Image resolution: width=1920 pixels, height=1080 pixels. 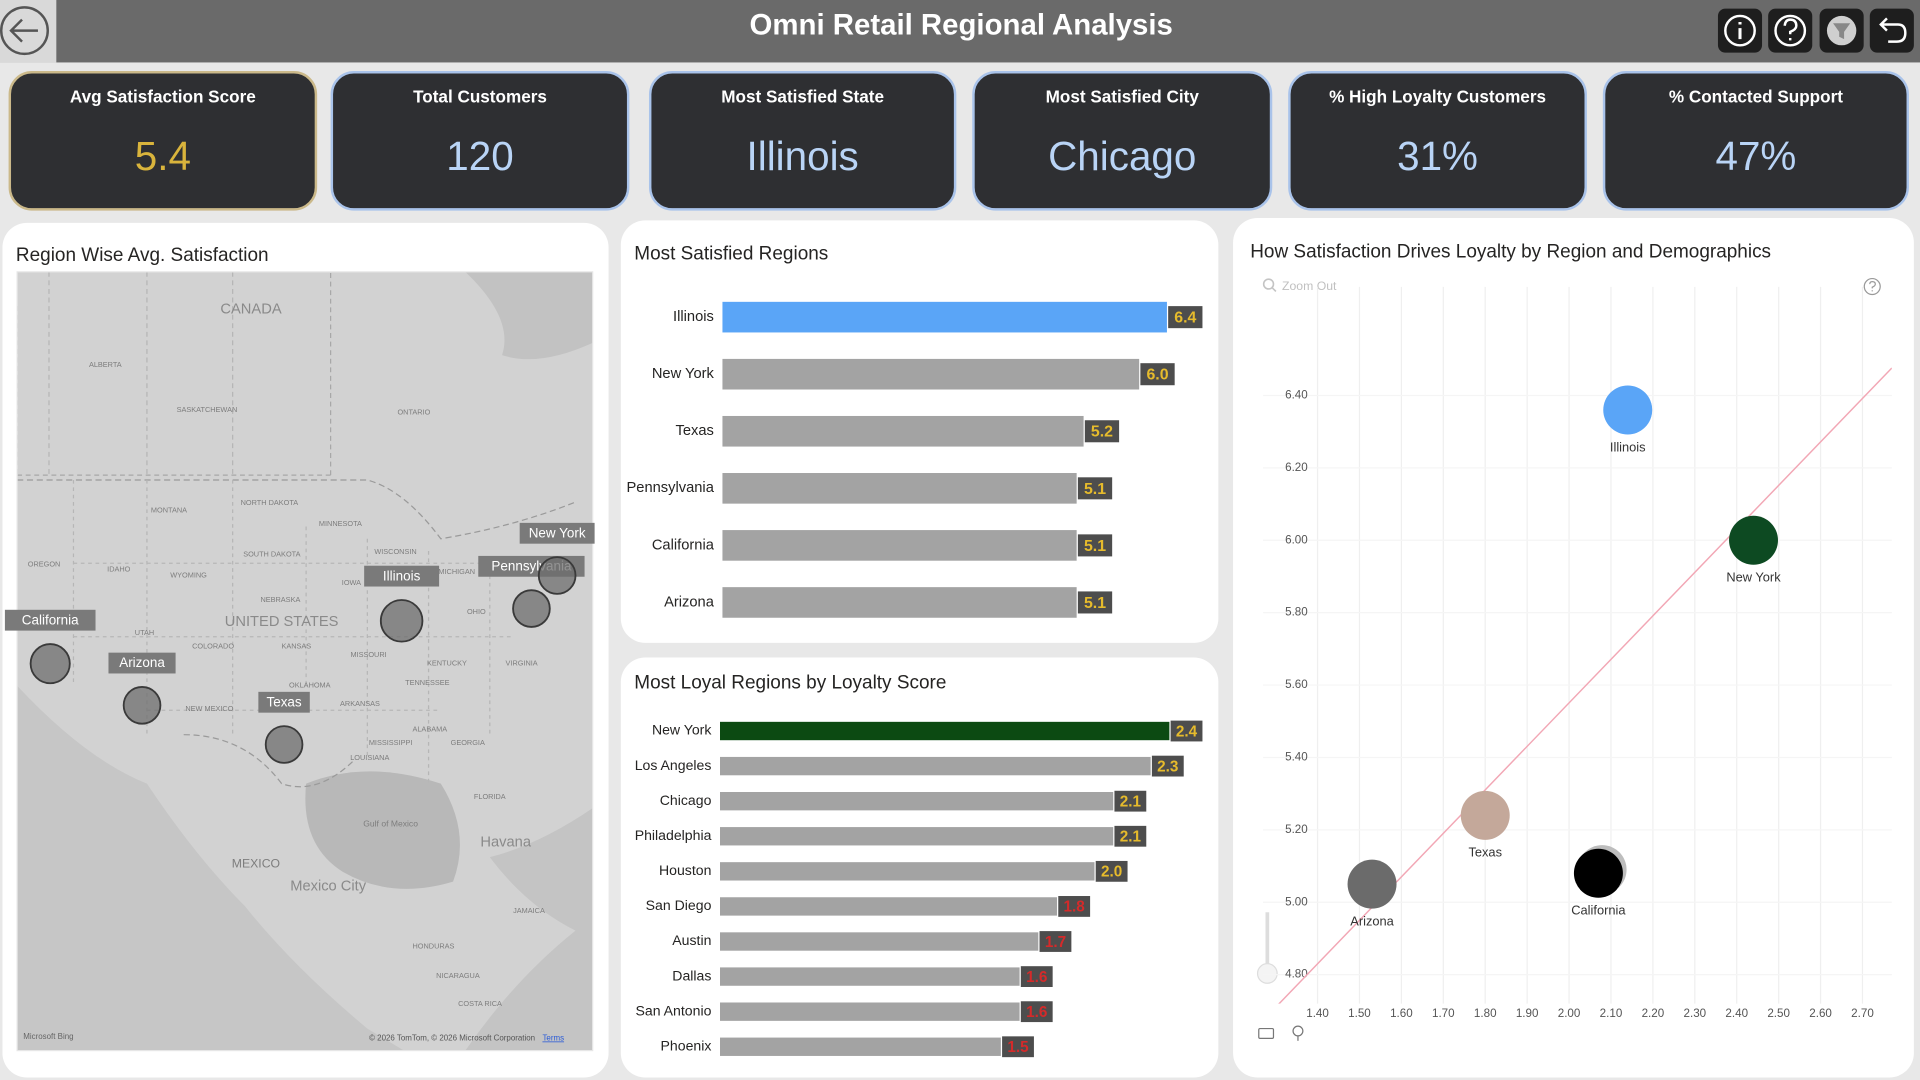 I want to click on x-tick-label: 1.80, so click(x=1485, y=1013).